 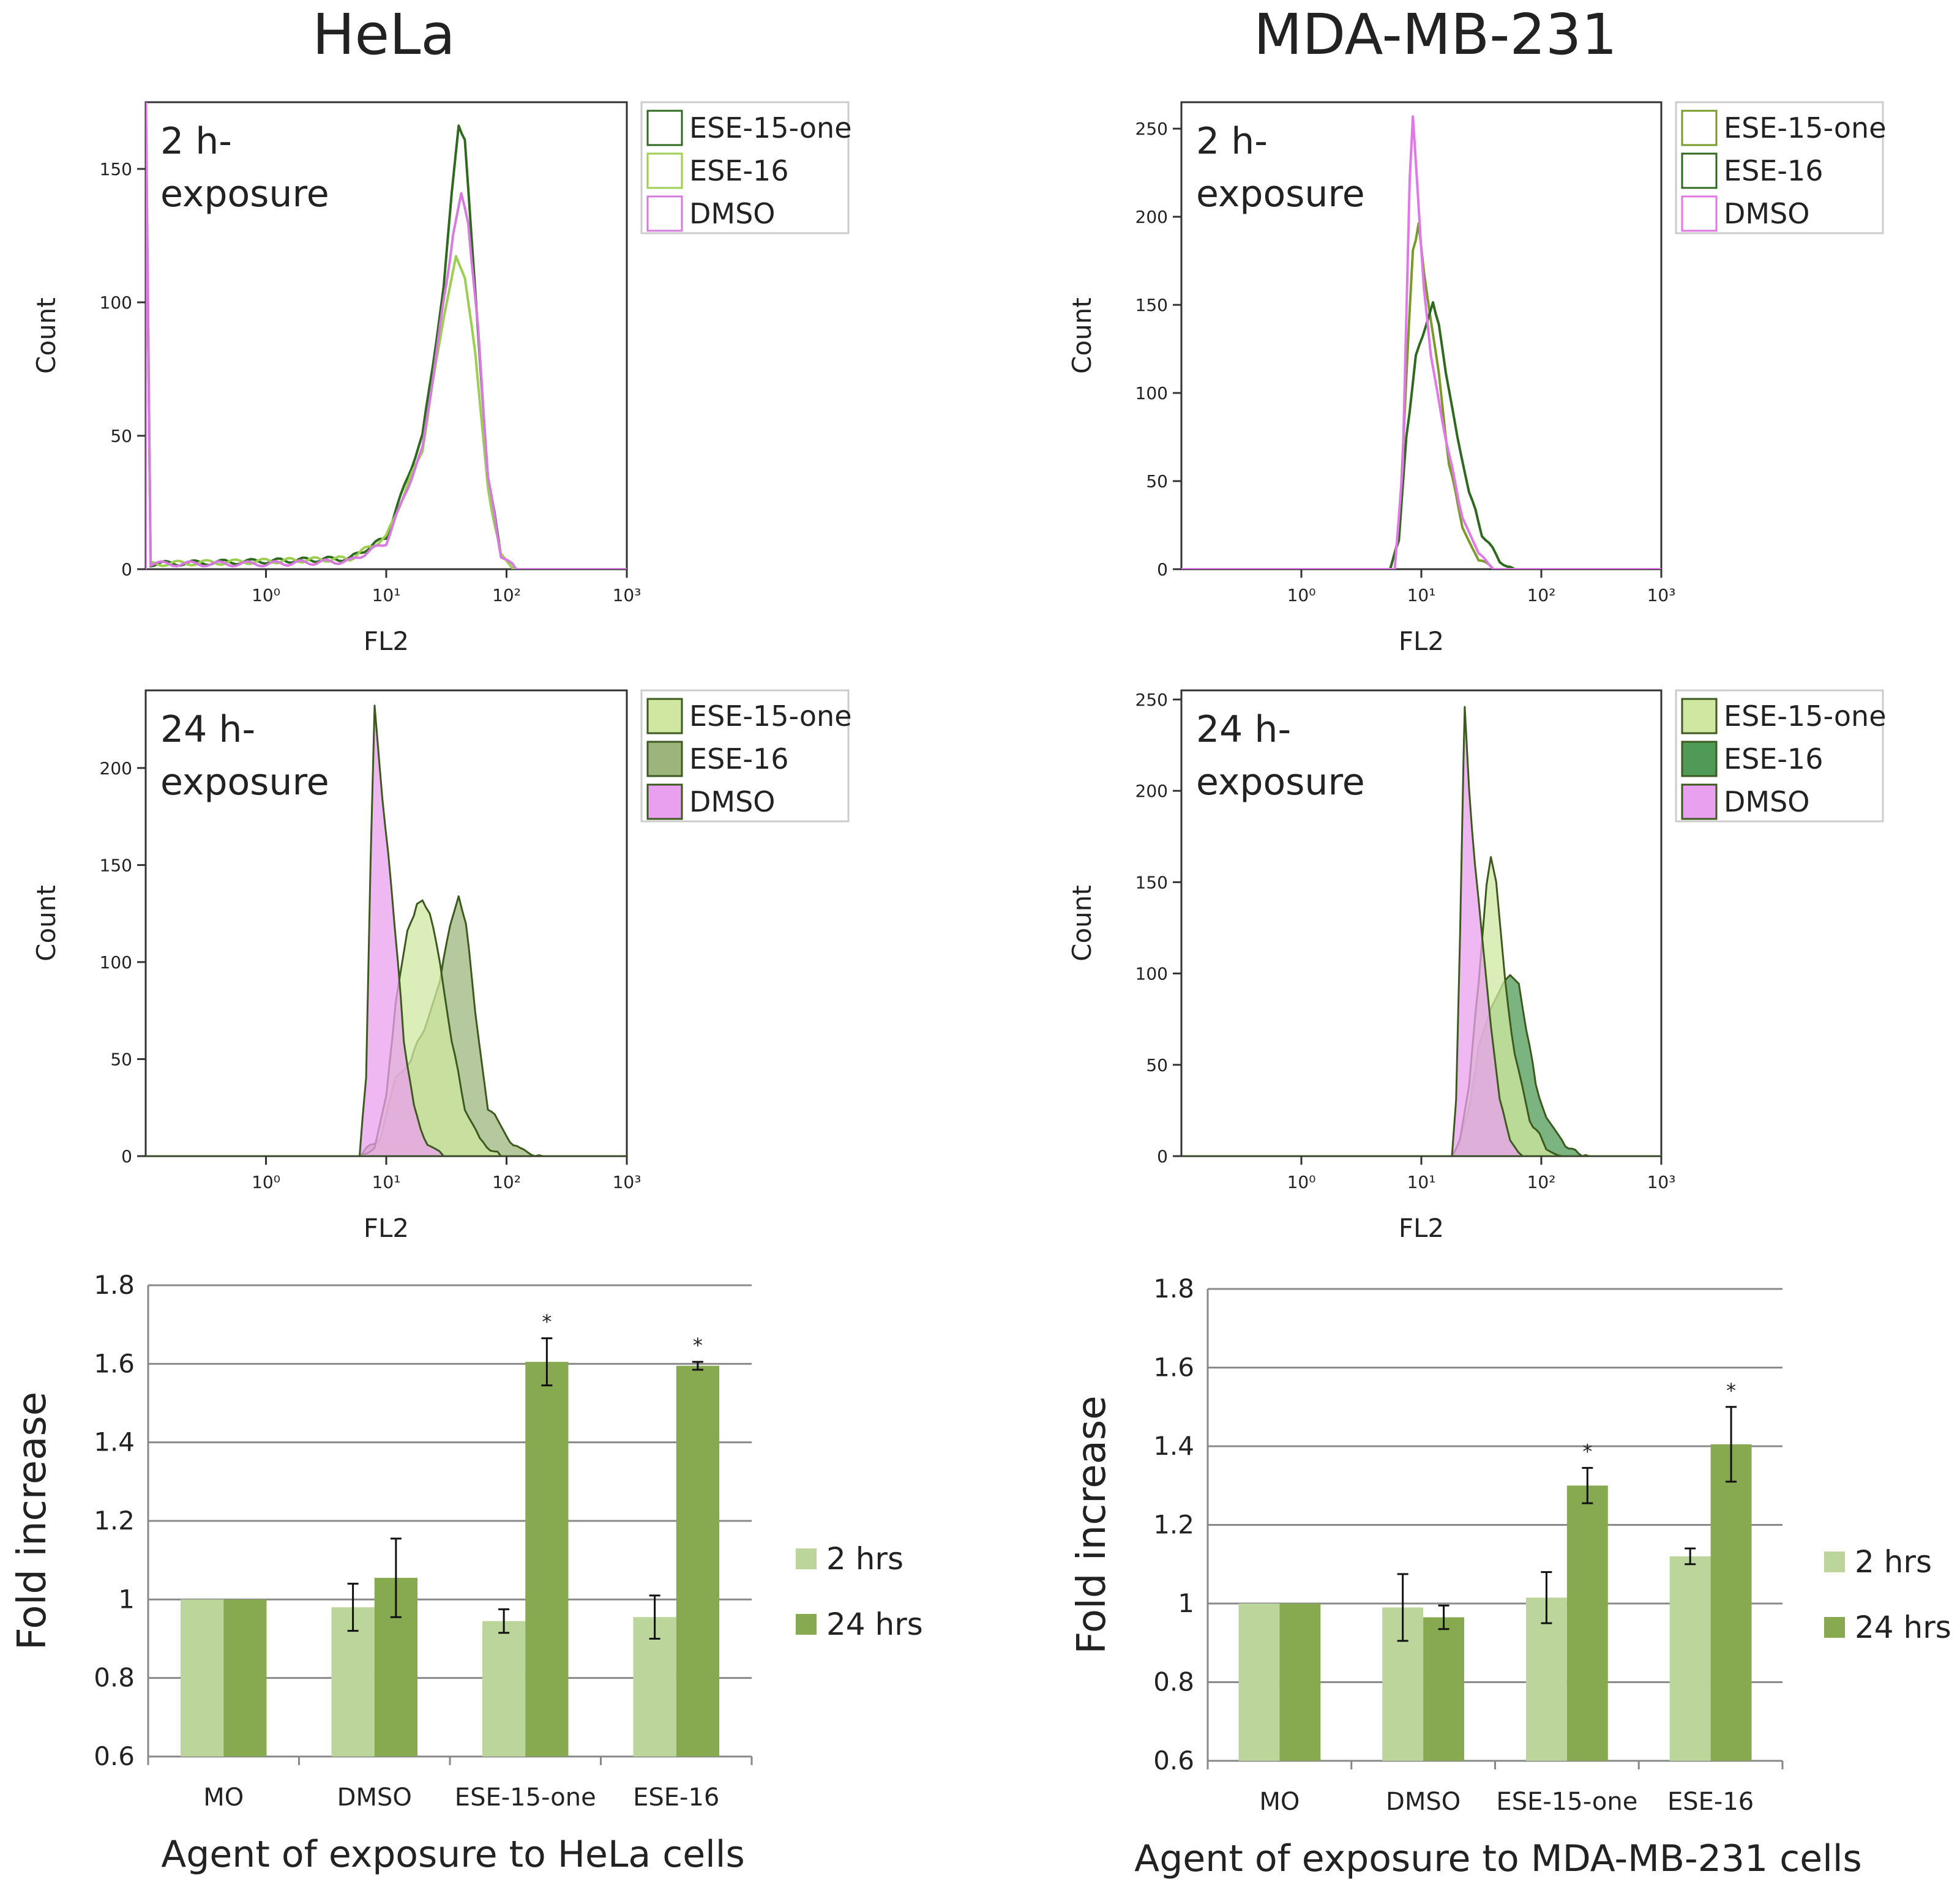 I want to click on bar0-legend: 2 hrs 24 hrs, so click(x=859, y=1591).